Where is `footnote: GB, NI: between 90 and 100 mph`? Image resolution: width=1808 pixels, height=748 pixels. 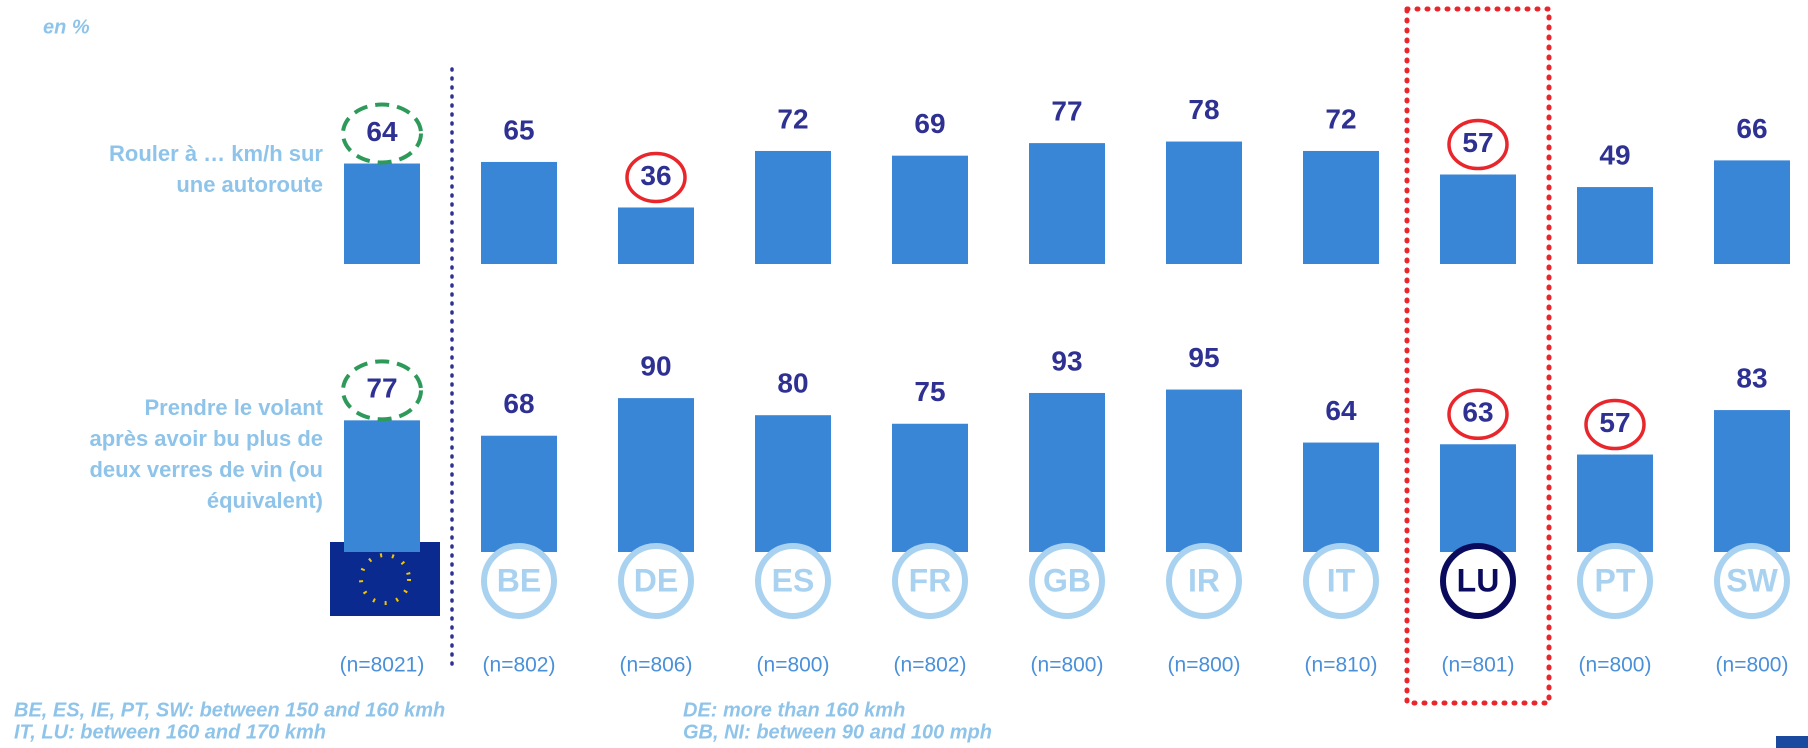 footnote: GB, NI: between 90 and 100 mph is located at coordinates (837, 732).